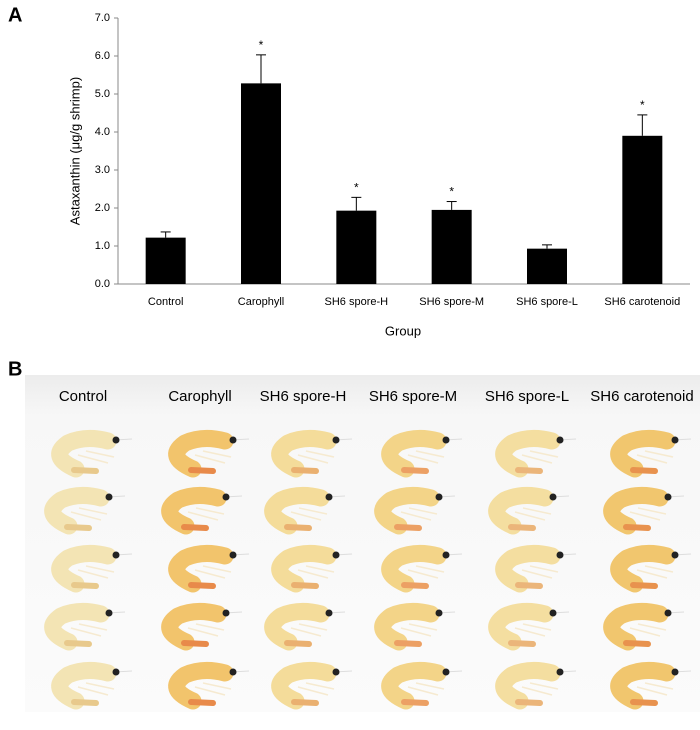 The height and width of the screenshot is (730, 700). What do you see at coordinates (102, 94) in the screenshot?
I see `y-tick-label: 5.0` at bounding box center [102, 94].